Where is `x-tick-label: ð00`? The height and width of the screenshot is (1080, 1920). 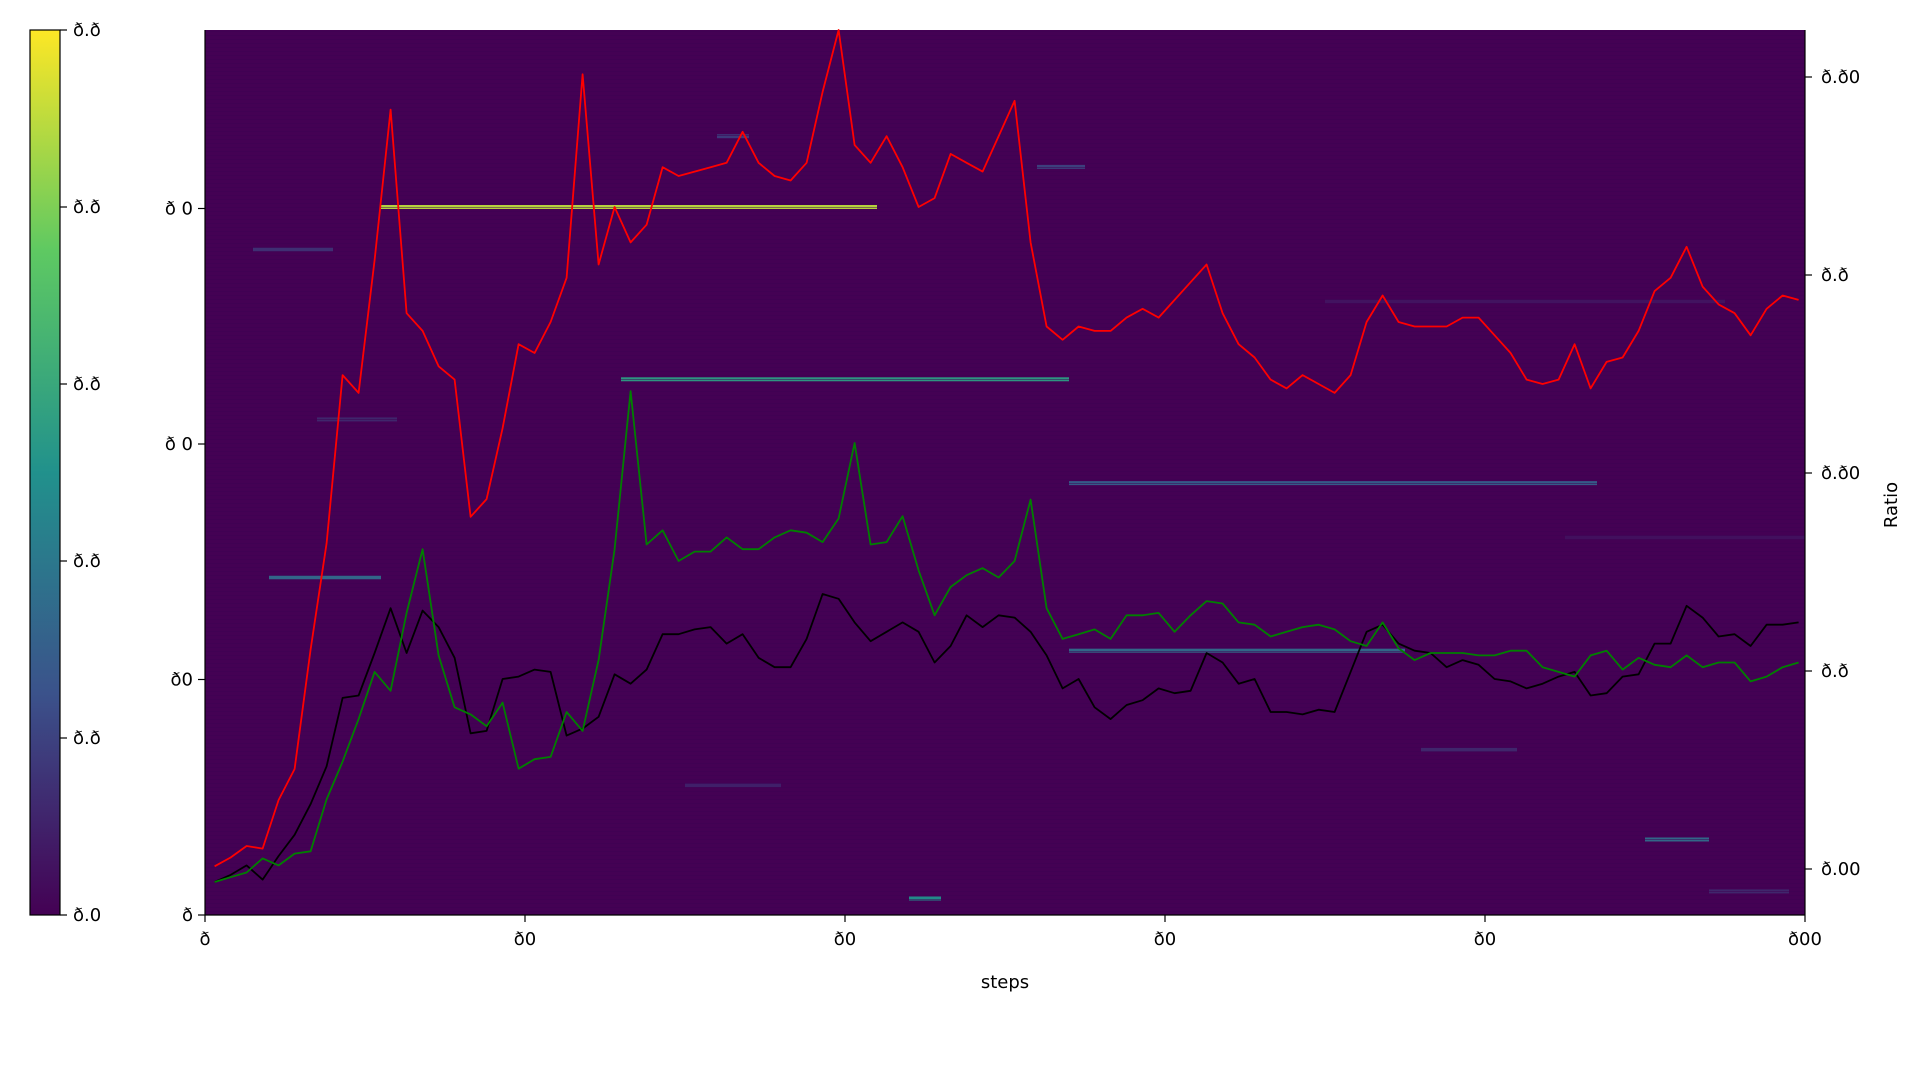 x-tick-label: ð00 is located at coordinates (1805, 939).